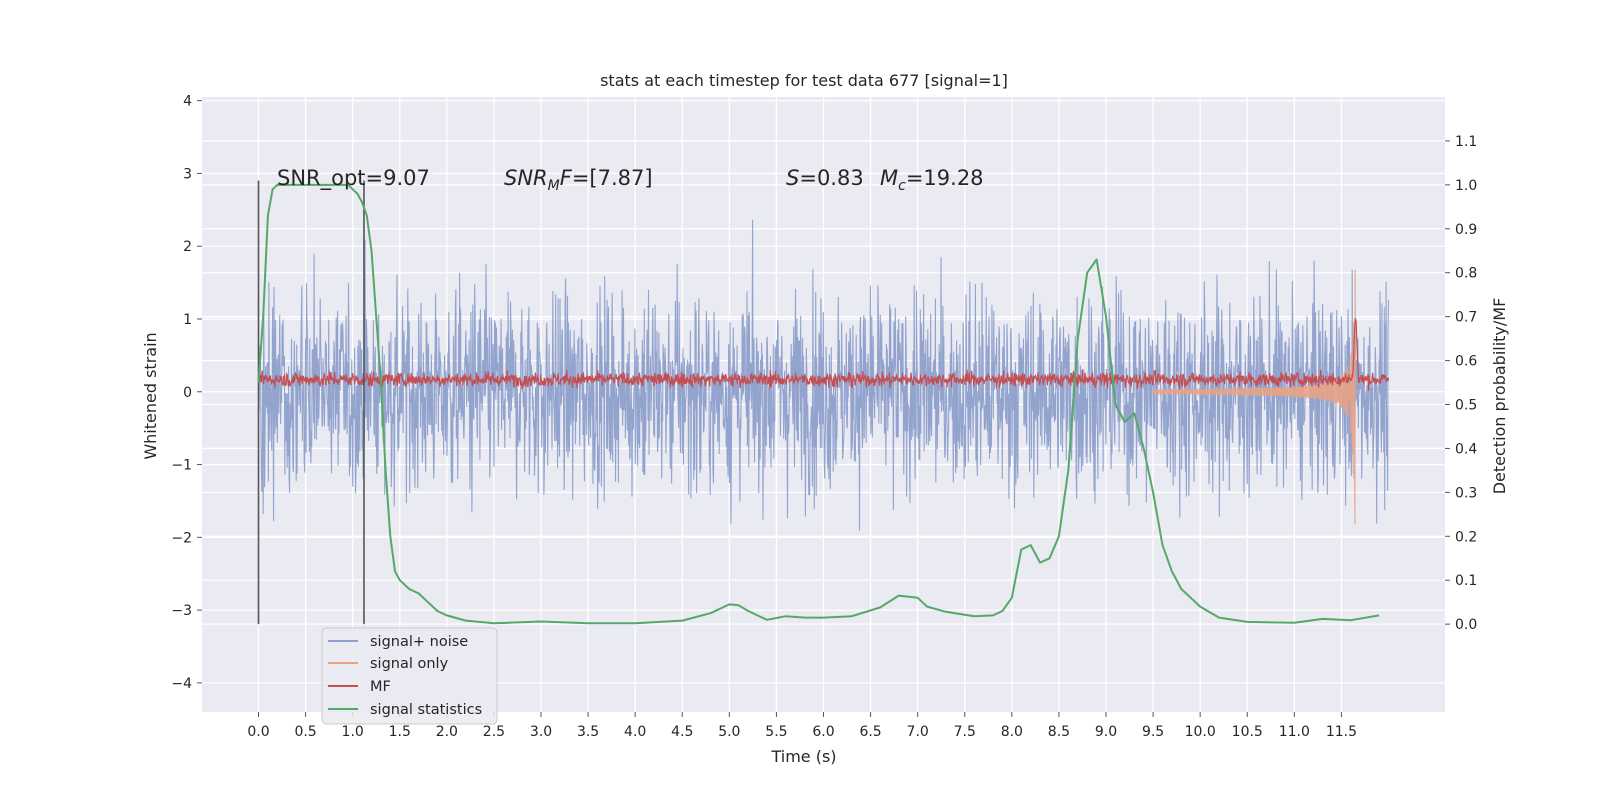 The height and width of the screenshot is (800, 1600). Describe the element at coordinates (494, 732) in the screenshot. I see `x-tick-label: 2.5` at that location.